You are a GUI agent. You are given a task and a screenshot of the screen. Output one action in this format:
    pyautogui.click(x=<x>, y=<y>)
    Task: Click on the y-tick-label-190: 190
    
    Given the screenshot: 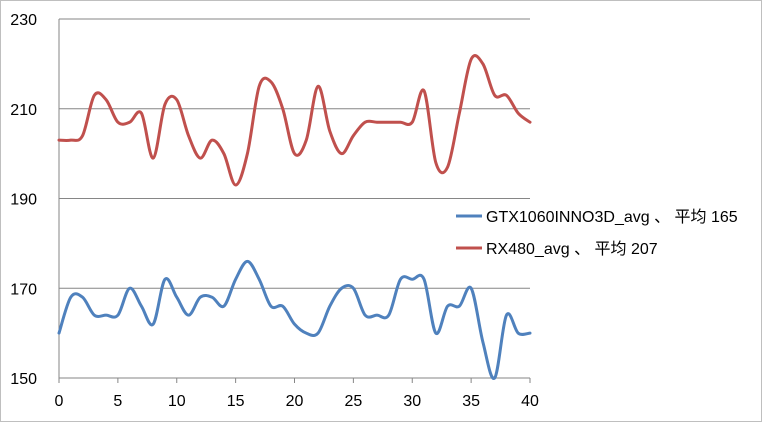 What is the action you would take?
    pyautogui.click(x=23, y=200)
    